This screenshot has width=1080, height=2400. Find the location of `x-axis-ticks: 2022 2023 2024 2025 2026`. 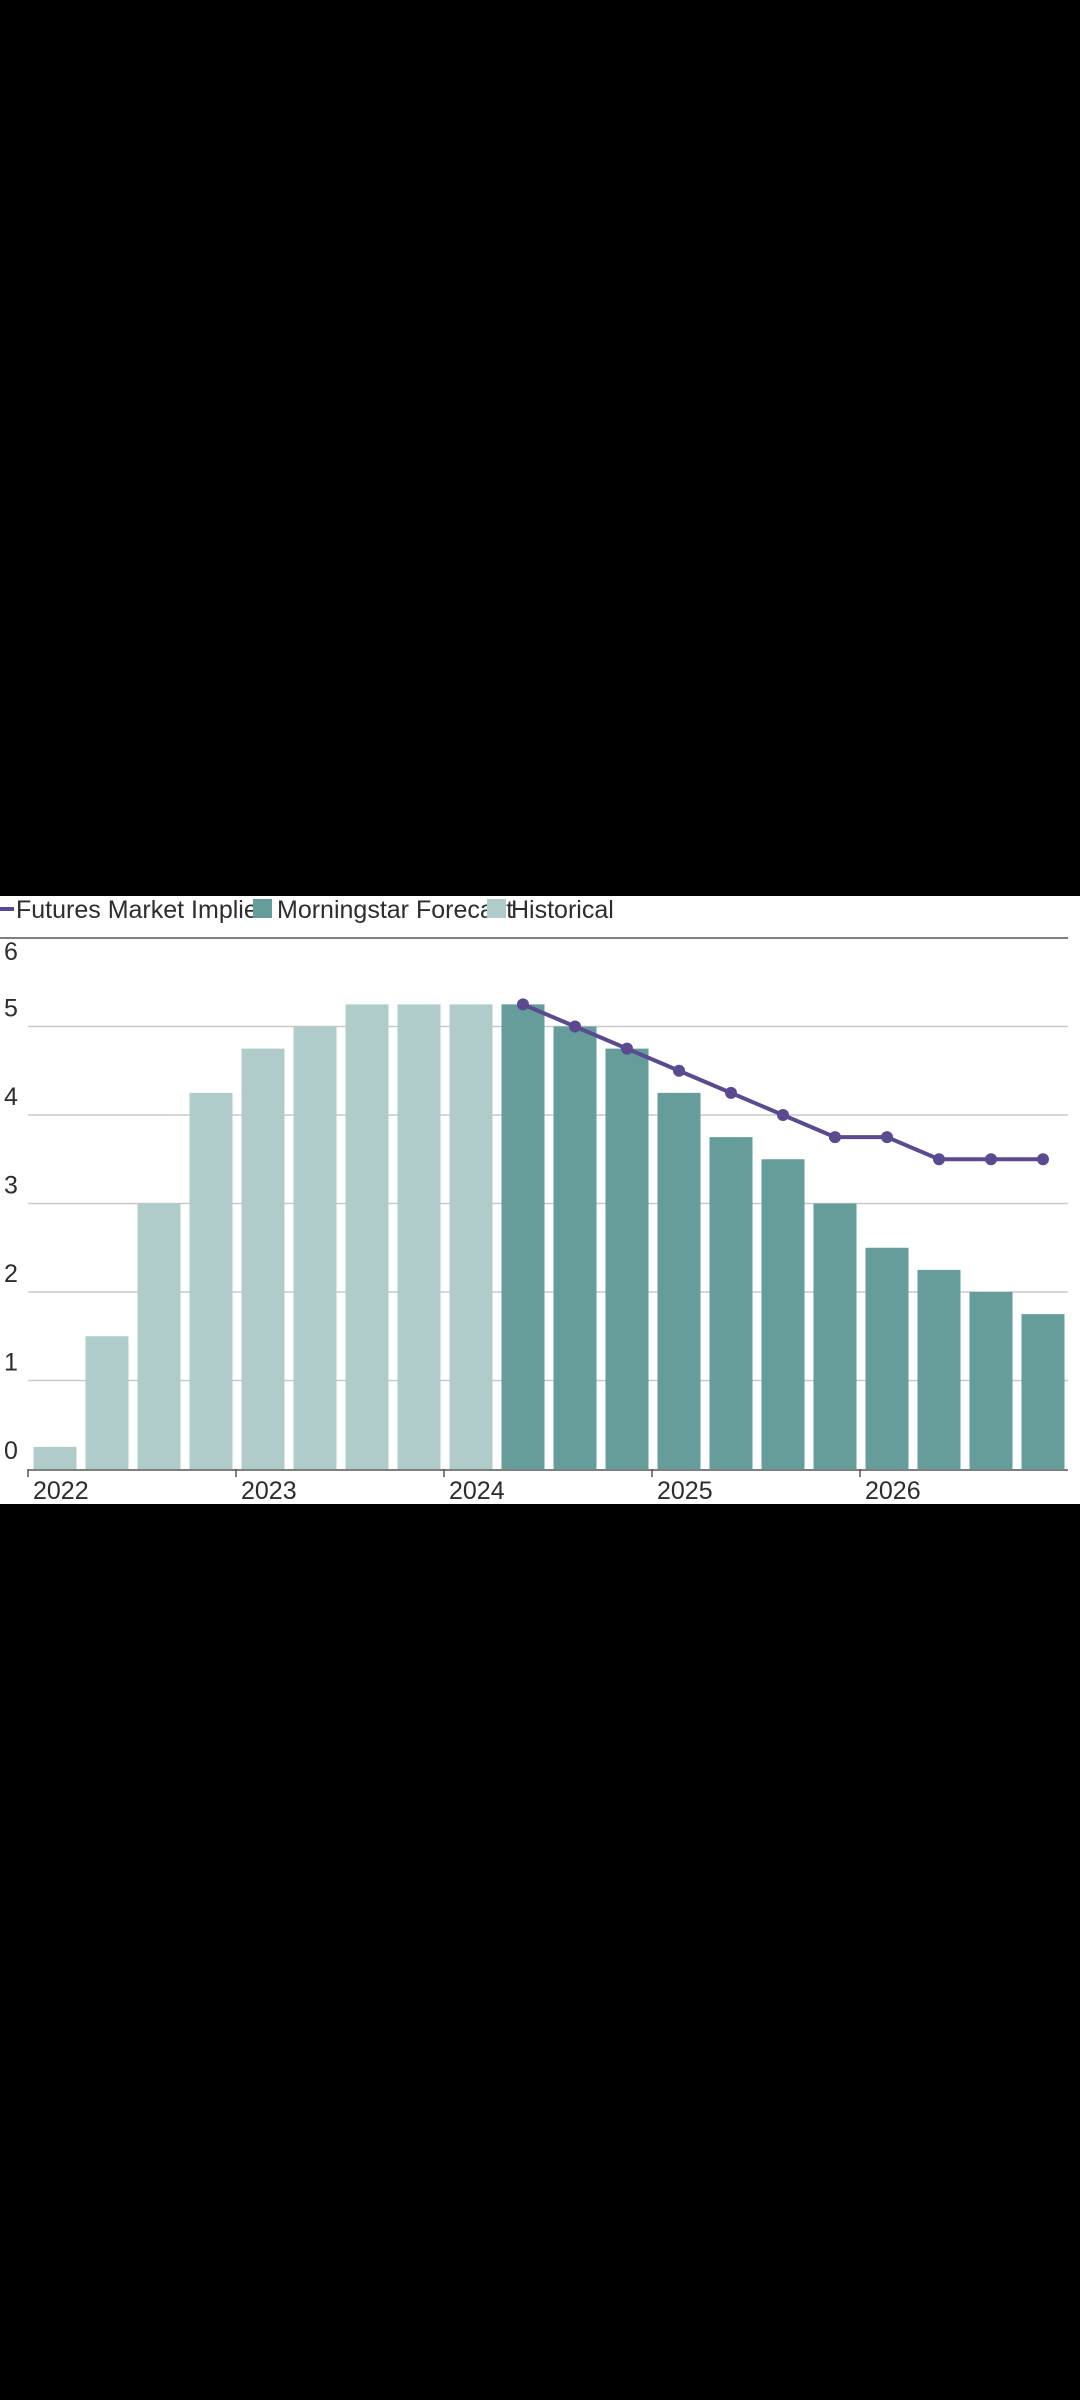

x-axis-ticks: 2022 2023 2024 2025 2026 is located at coordinates (474, 1486).